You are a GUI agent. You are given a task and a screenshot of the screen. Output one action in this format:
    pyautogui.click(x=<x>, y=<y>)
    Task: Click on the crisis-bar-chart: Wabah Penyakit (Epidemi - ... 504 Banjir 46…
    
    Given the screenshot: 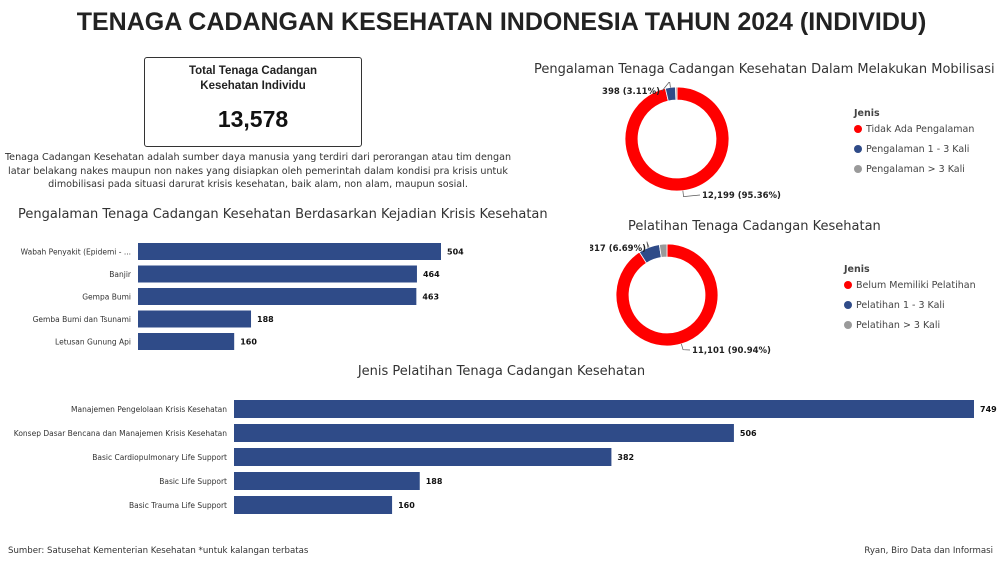 What is the action you would take?
    pyautogui.click(x=242, y=296)
    